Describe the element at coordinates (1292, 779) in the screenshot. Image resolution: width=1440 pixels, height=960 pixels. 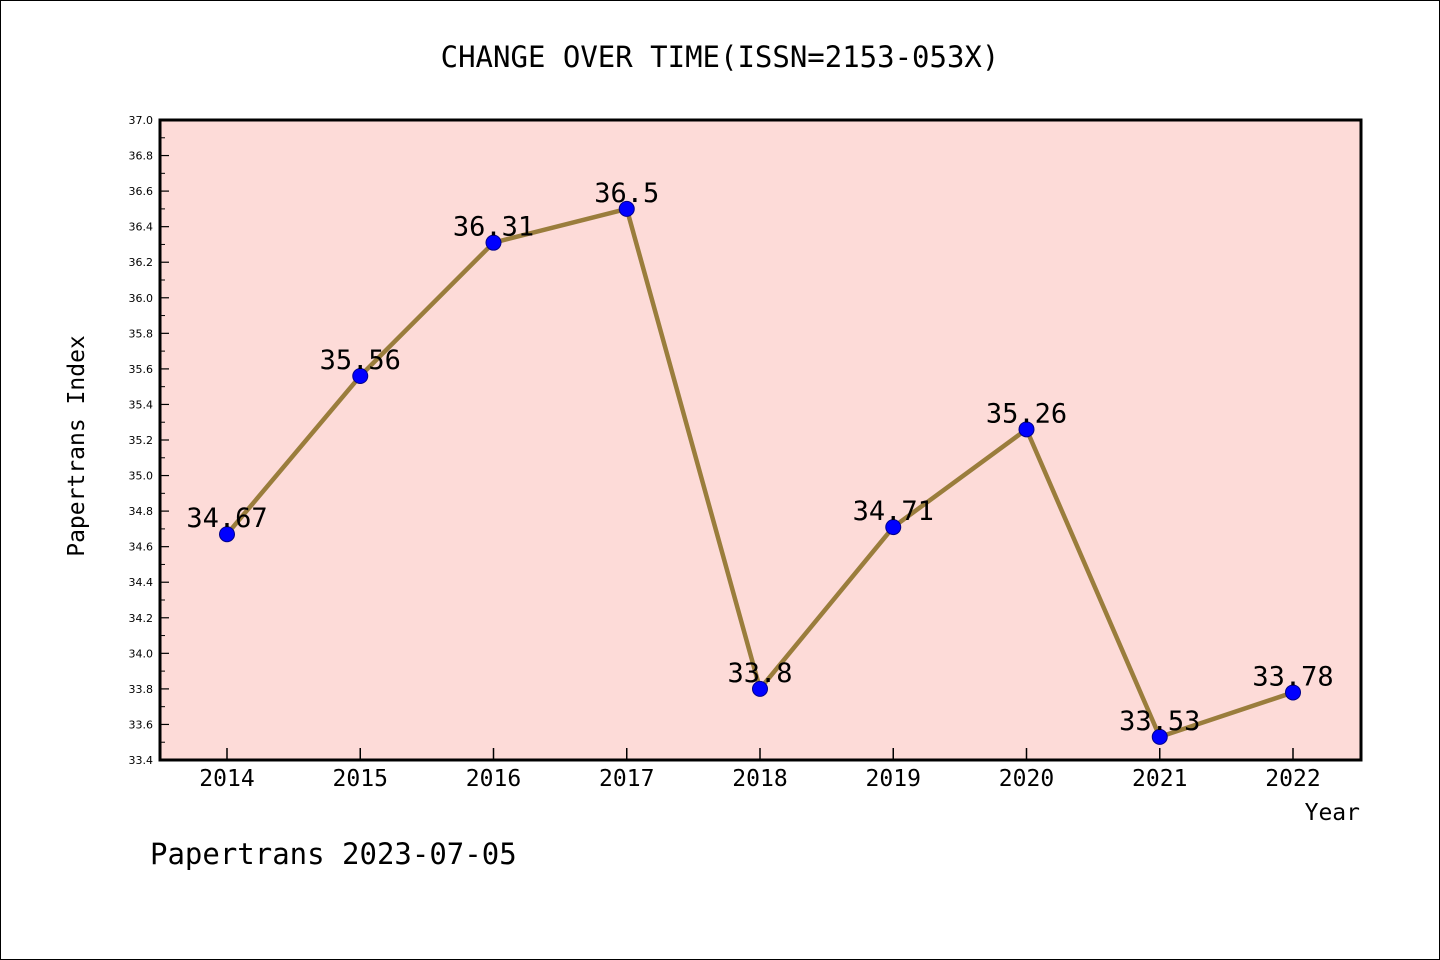
I see `x-tick-label: 2022` at that location.